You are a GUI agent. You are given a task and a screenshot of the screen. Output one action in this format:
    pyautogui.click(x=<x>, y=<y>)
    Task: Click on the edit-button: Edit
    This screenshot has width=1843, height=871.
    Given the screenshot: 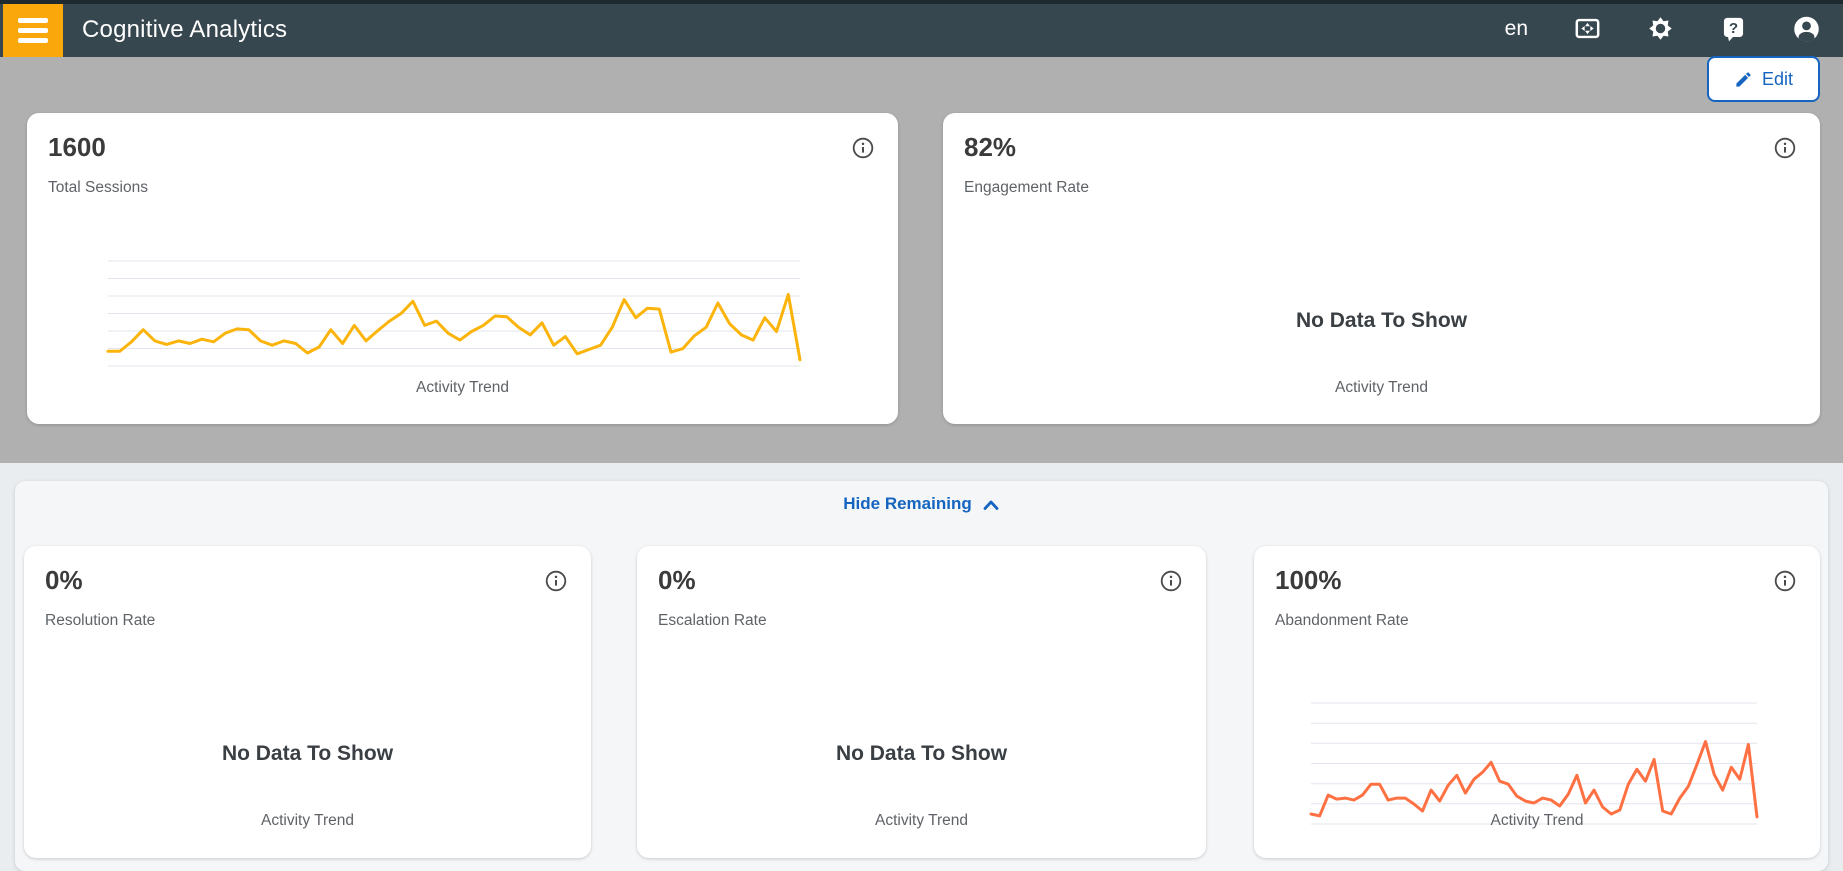 What is the action you would take?
    pyautogui.click(x=1763, y=79)
    